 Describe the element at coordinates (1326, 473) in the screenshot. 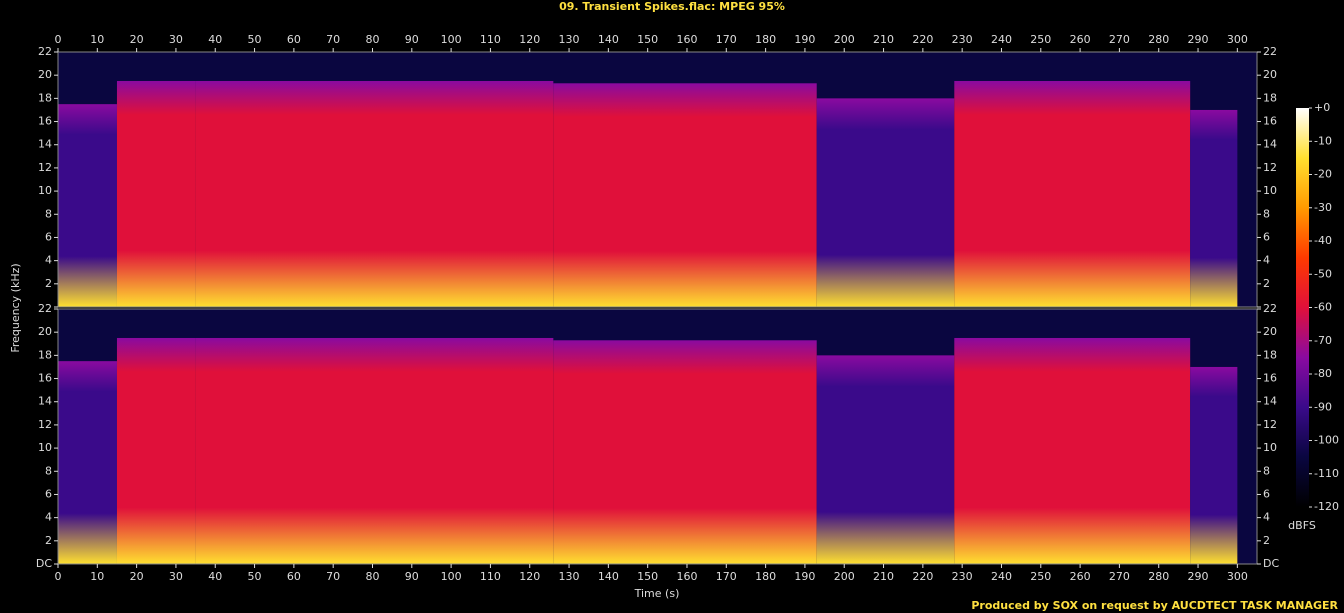

I see `colorbar-tick-label: -110` at that location.